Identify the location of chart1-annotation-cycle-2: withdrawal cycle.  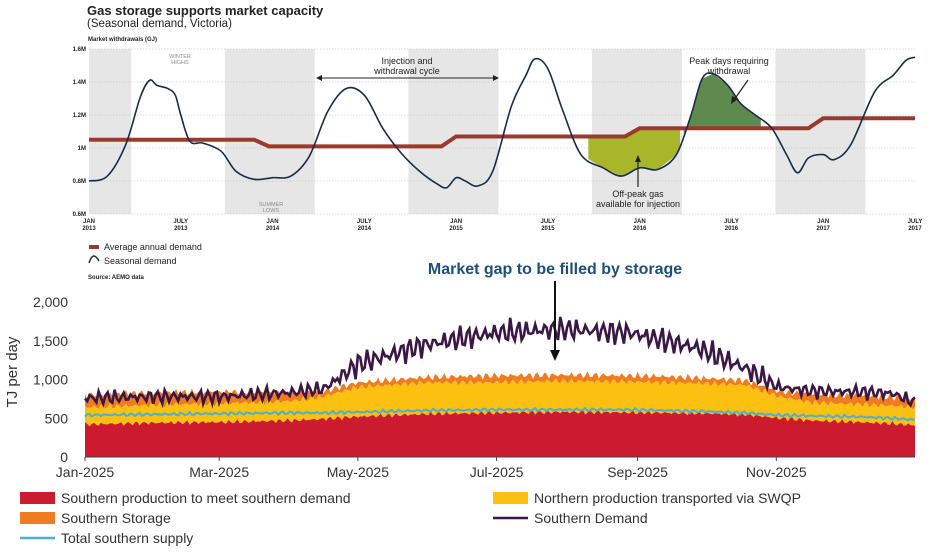
(406, 71).